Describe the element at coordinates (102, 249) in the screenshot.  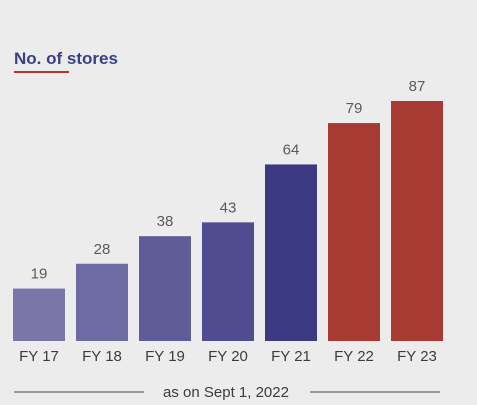
I see `value-label: 28` at that location.